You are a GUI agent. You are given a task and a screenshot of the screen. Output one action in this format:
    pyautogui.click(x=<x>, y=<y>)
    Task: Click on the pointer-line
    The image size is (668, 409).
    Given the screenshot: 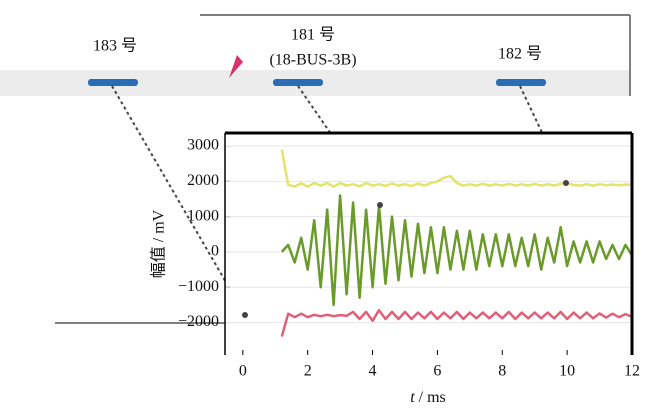 What is the action you would take?
    pyautogui.click(x=178, y=200)
    